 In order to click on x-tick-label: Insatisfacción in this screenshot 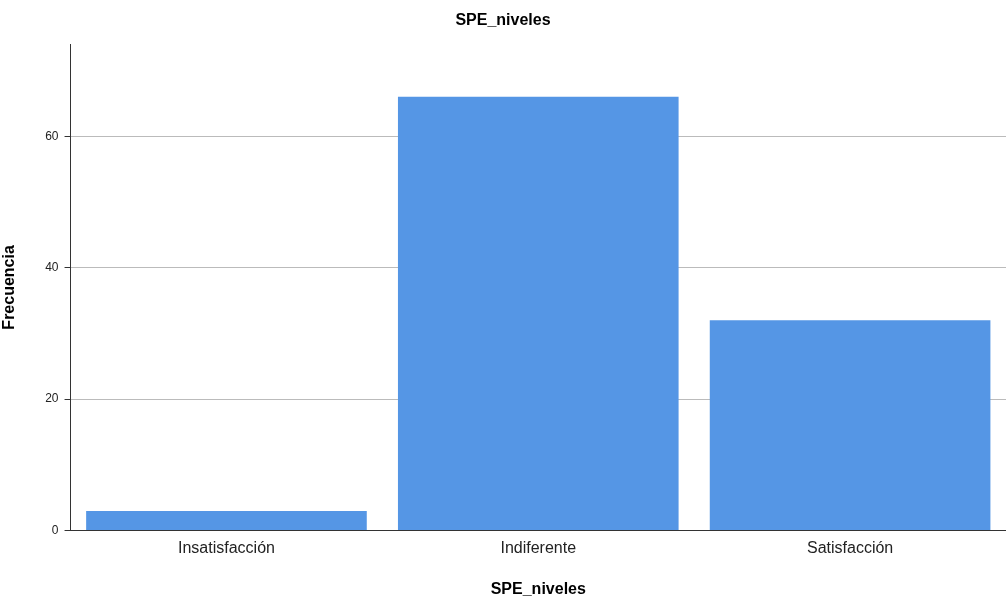, I will do `click(226, 547)`.